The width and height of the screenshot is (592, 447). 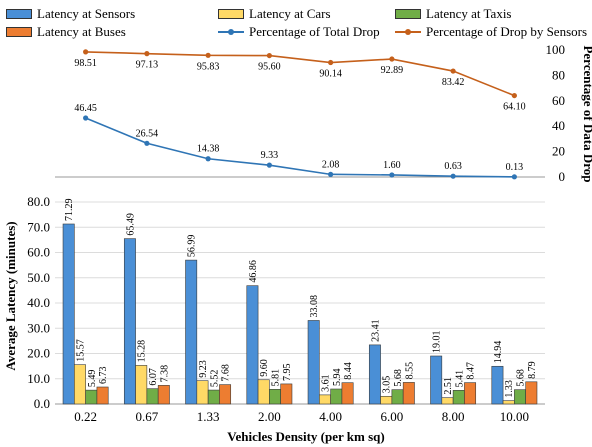 What do you see at coordinates (300, 74) in the screenshot?
I see `line-percentage-of-drop-by-sensors` at bounding box center [300, 74].